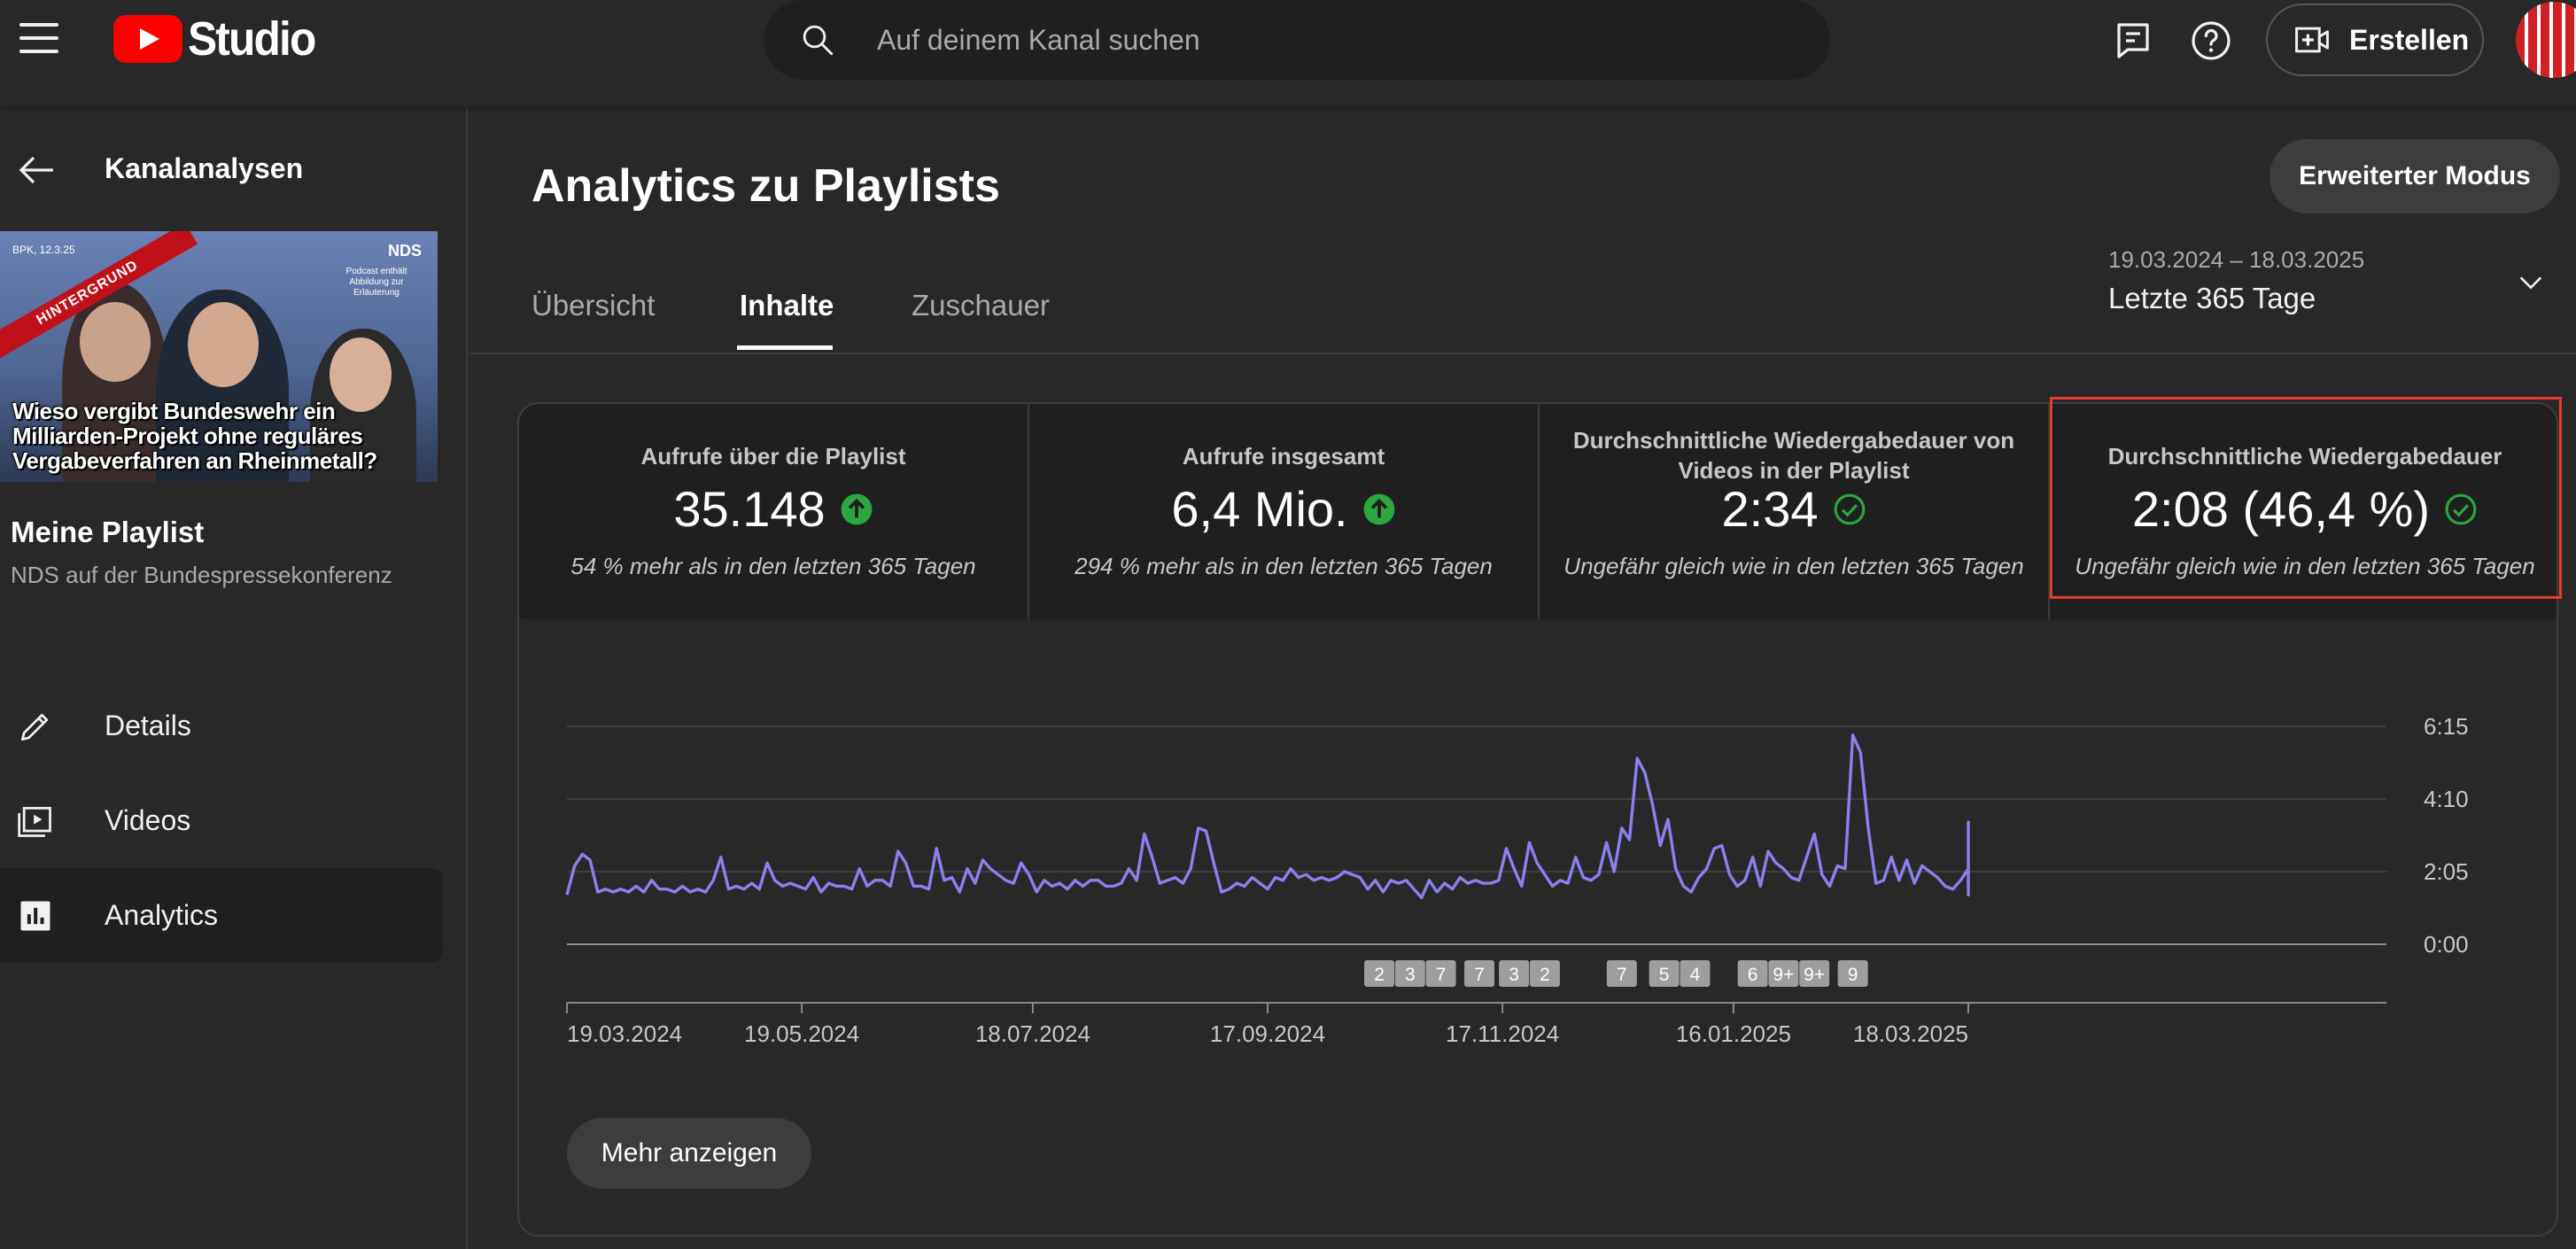  I want to click on marker-label: 5, so click(1664, 975).